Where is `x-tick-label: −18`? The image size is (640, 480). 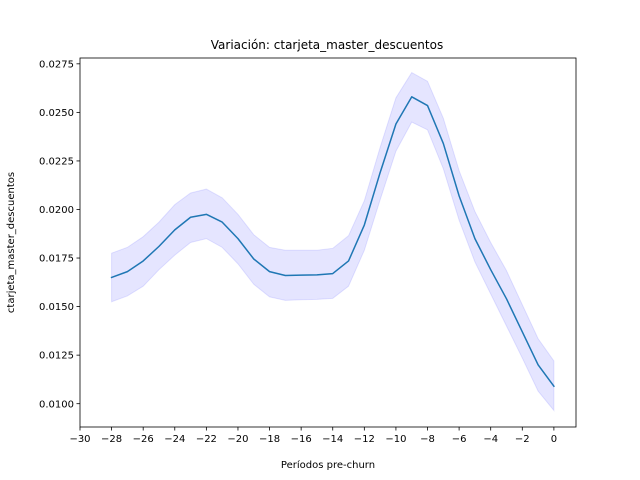
x-tick-label: −18 is located at coordinates (269, 439).